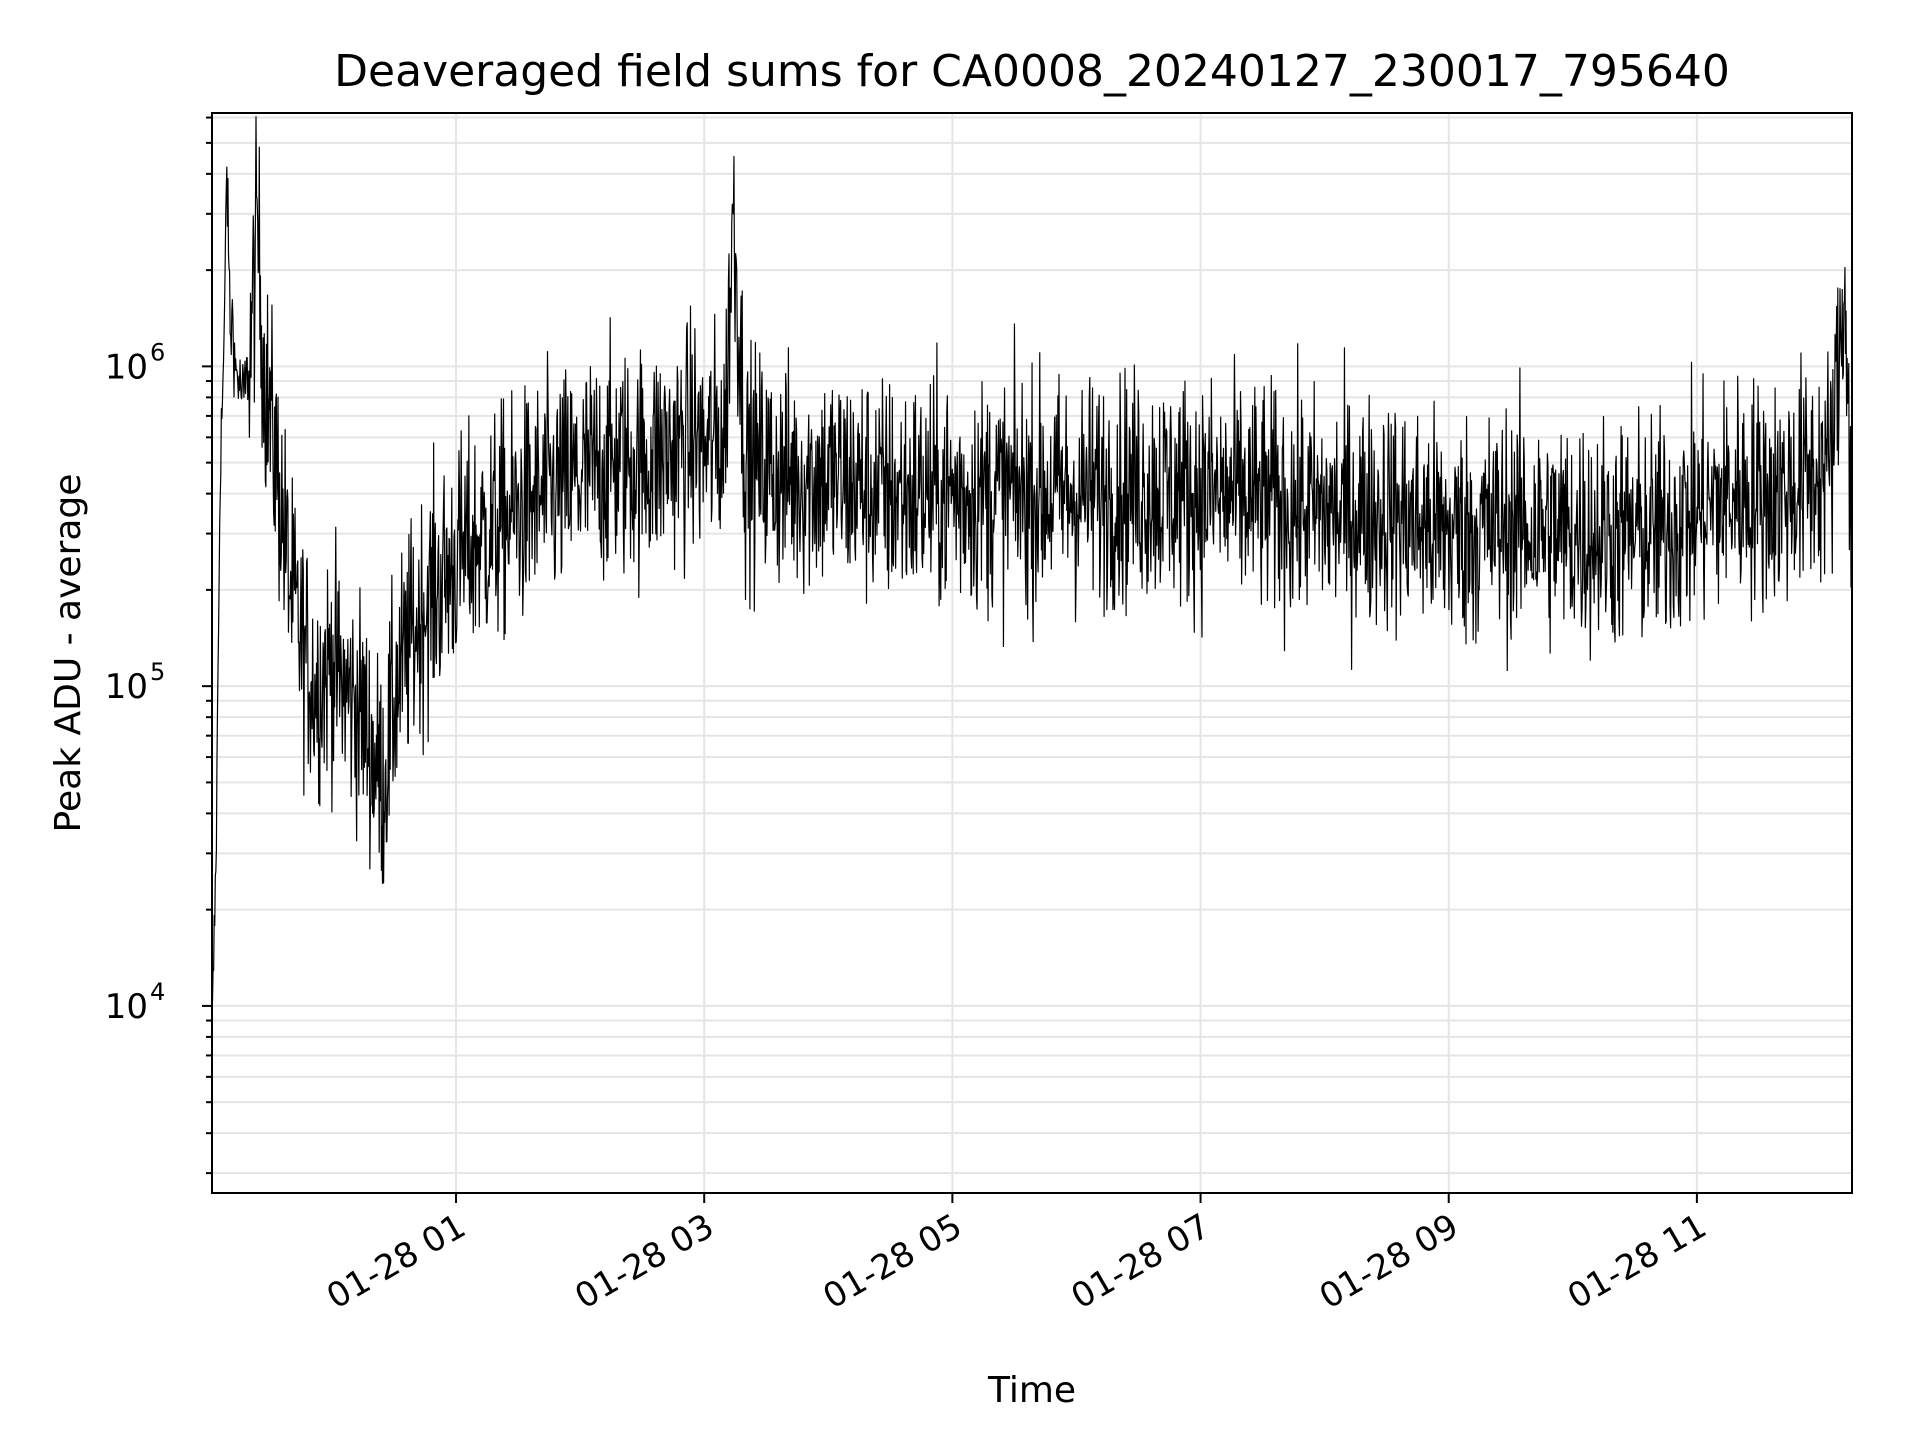  What do you see at coordinates (68, 653) in the screenshot?
I see `y-axis-label: Peak ADU - average` at bounding box center [68, 653].